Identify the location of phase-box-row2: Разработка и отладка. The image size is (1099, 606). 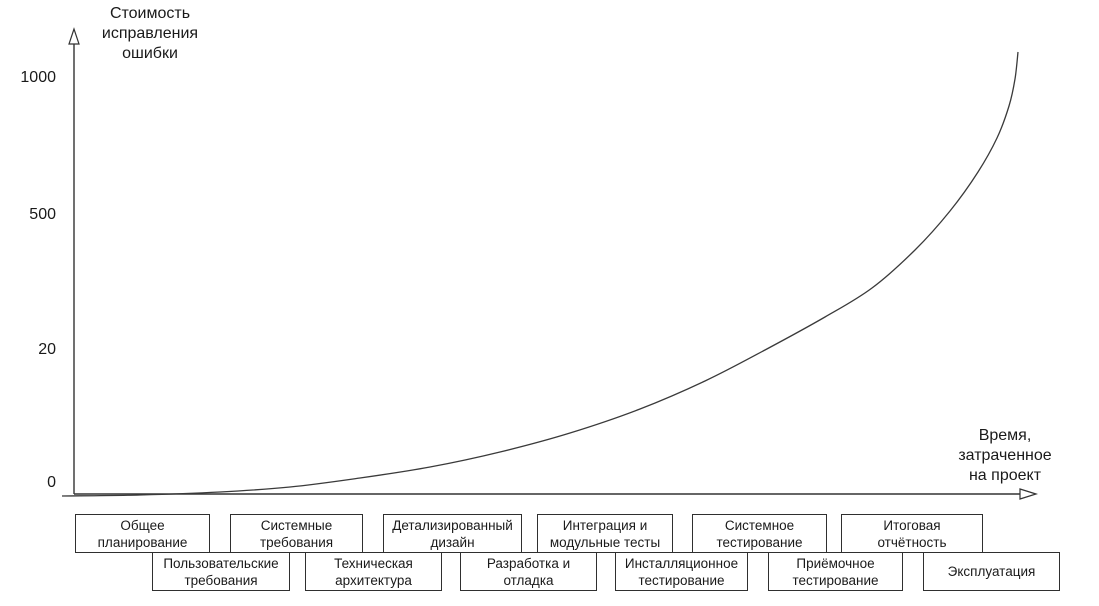
(528, 571).